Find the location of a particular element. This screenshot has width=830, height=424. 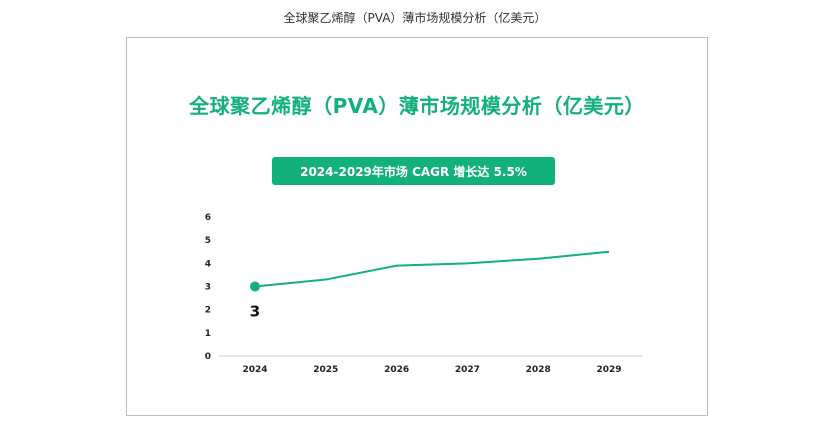

chart-title: 全球聚乙烯醇（PVA）薄市场规模分析（亿美元） is located at coordinates (417, 106).